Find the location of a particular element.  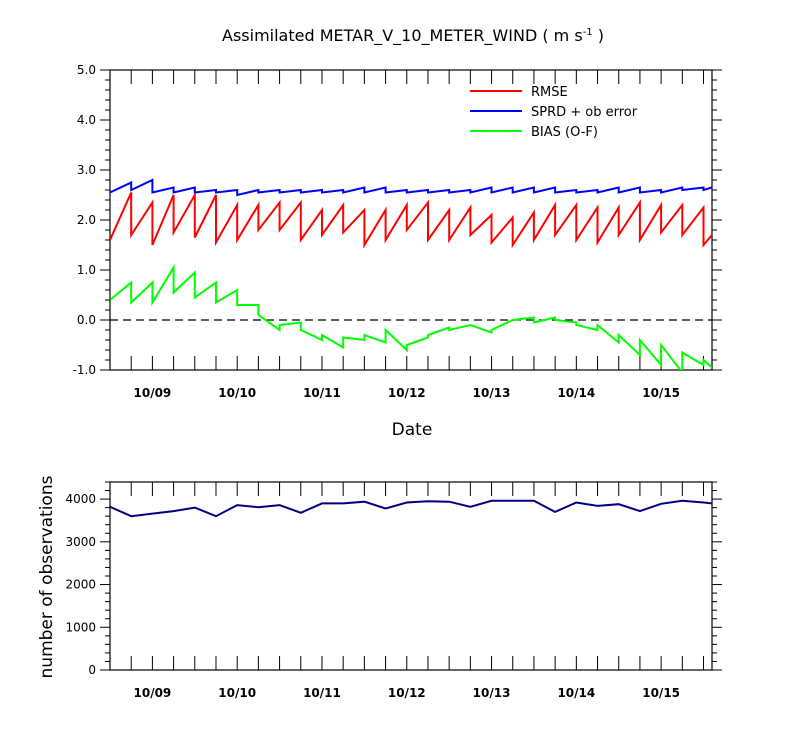

y-tick-label: 3000 is located at coordinates (80, 542).